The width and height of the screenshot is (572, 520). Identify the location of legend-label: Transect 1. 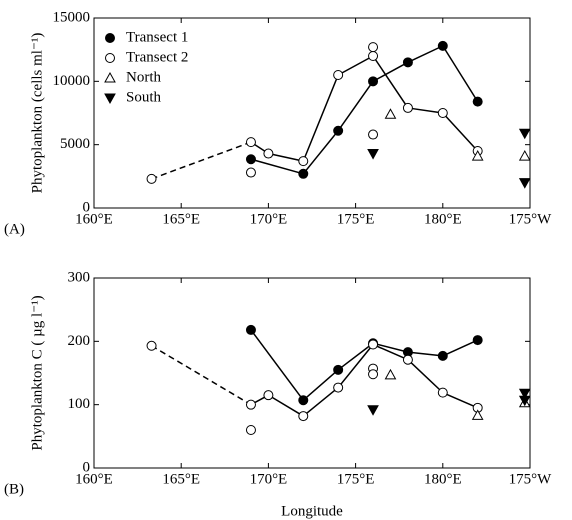
(157, 37).